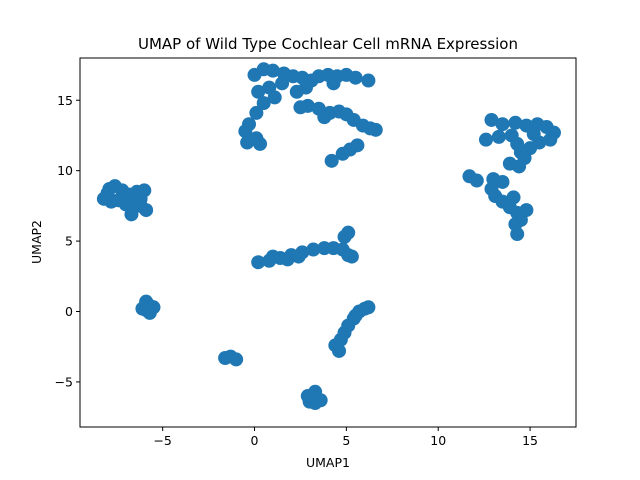 The width and height of the screenshot is (640, 480). Describe the element at coordinates (69, 311) in the screenshot. I see `y-tick-label: 0` at that location.